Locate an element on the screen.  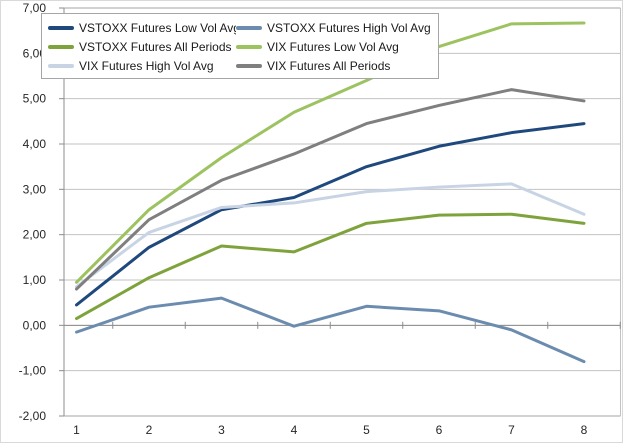
legend-item-4: VIX Futures High Vol Avg is located at coordinates (142, 65).